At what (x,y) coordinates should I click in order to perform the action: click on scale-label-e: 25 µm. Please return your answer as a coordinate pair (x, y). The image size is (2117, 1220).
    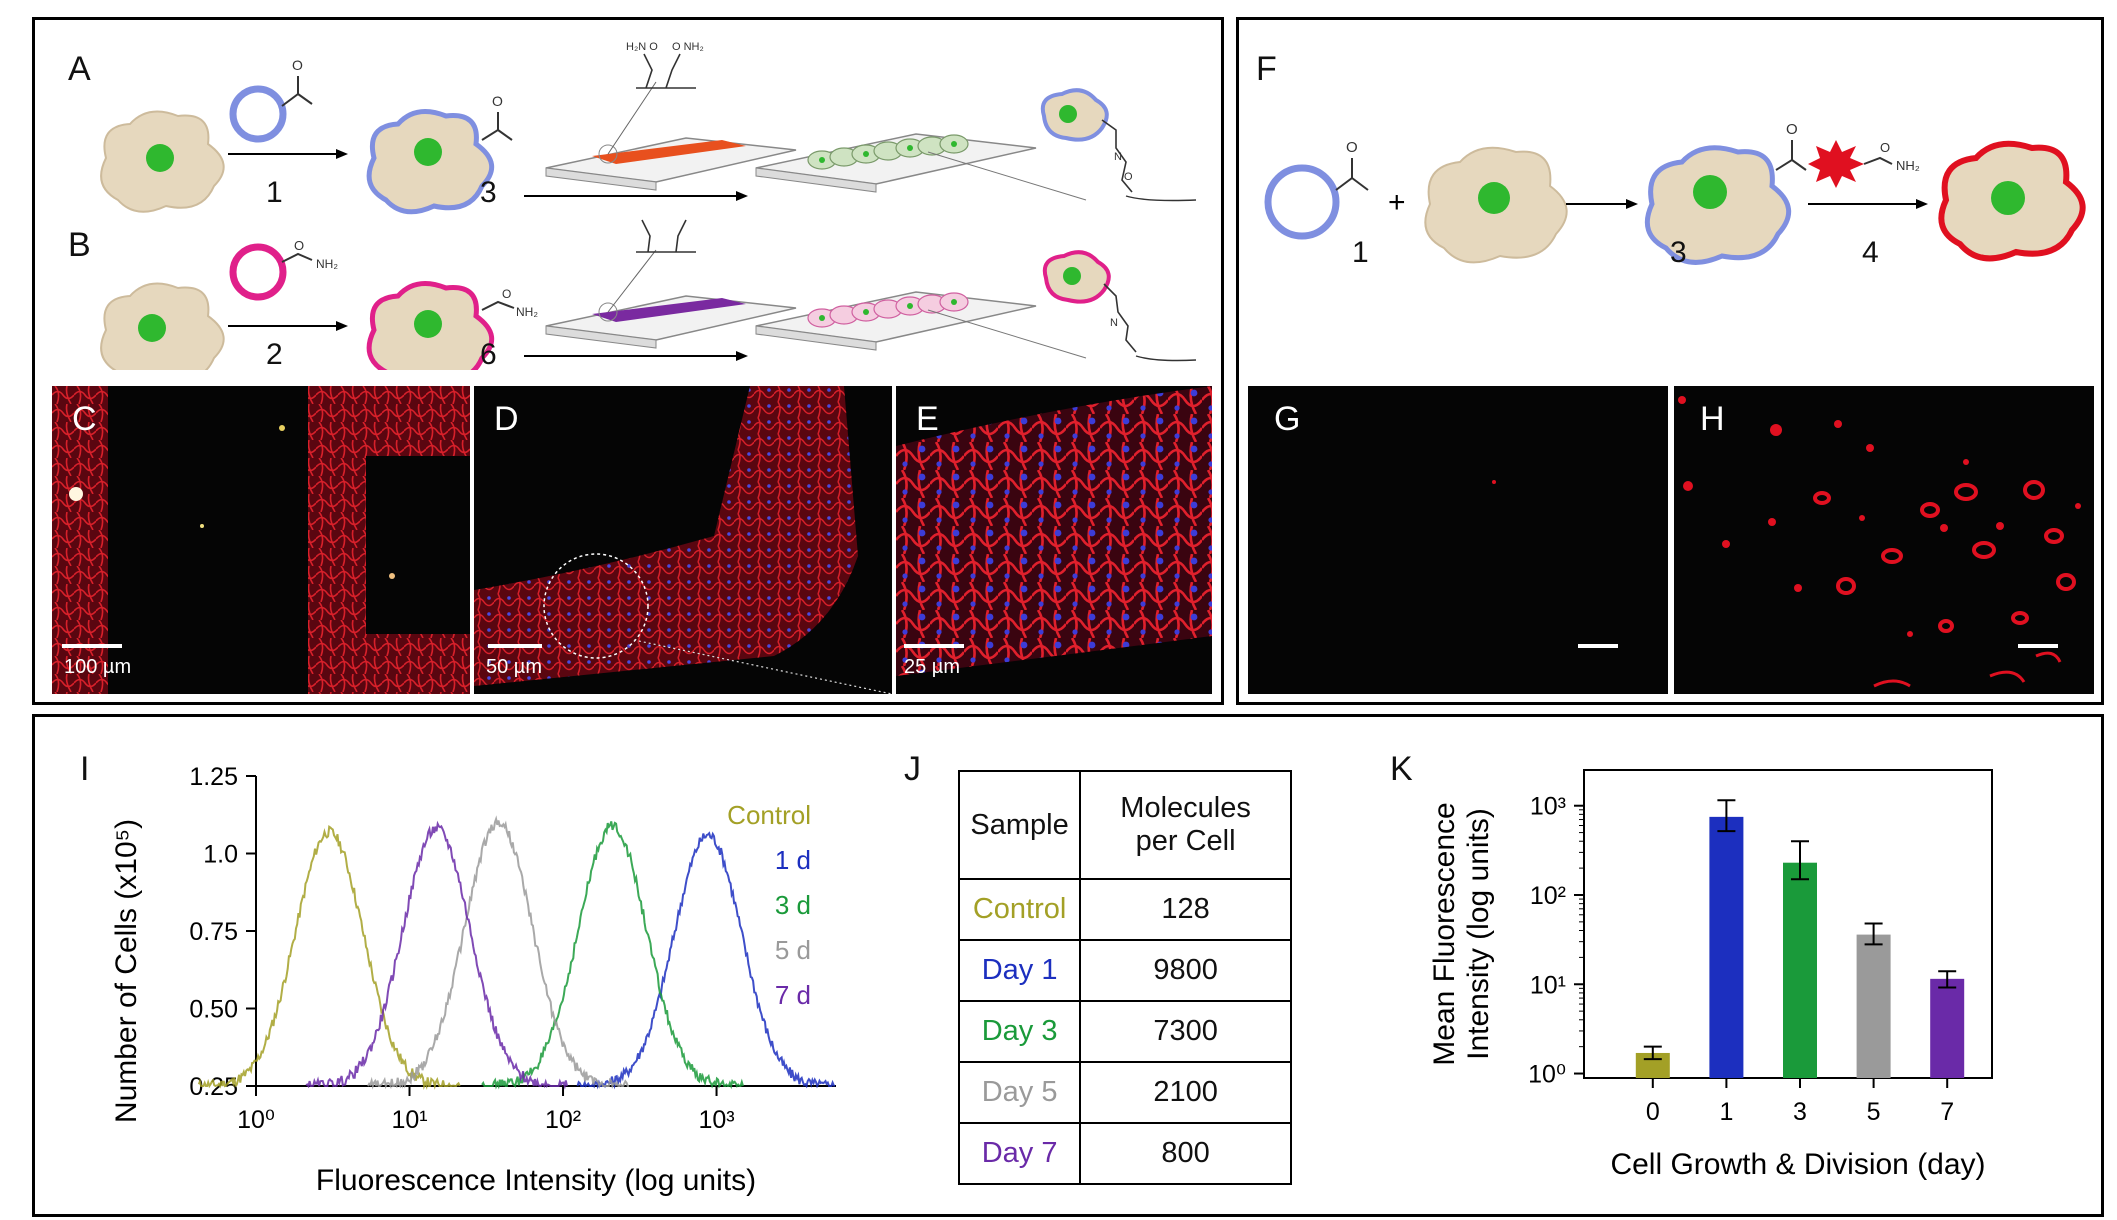
    Looking at the image, I should click on (932, 667).